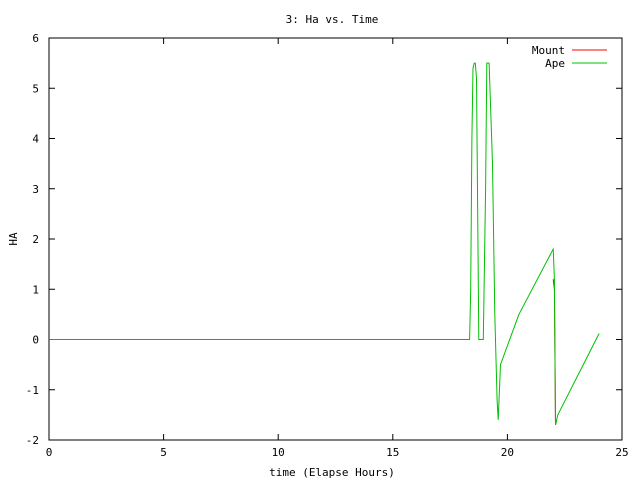  What do you see at coordinates (49, 452) in the screenshot?
I see `x-tick-label: 0` at bounding box center [49, 452].